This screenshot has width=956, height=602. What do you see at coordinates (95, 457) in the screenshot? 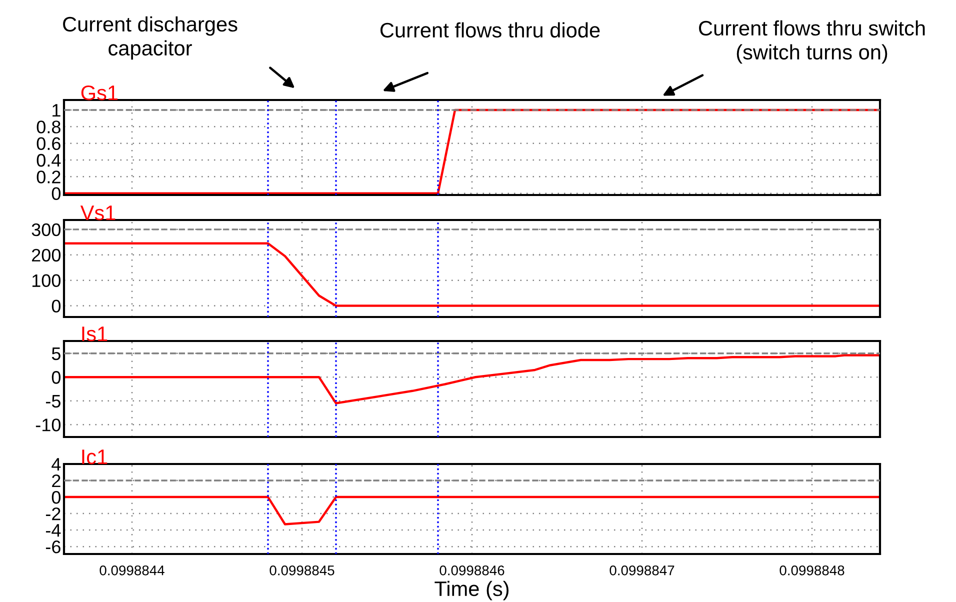
I see `chart-title: Ic1` at bounding box center [95, 457].